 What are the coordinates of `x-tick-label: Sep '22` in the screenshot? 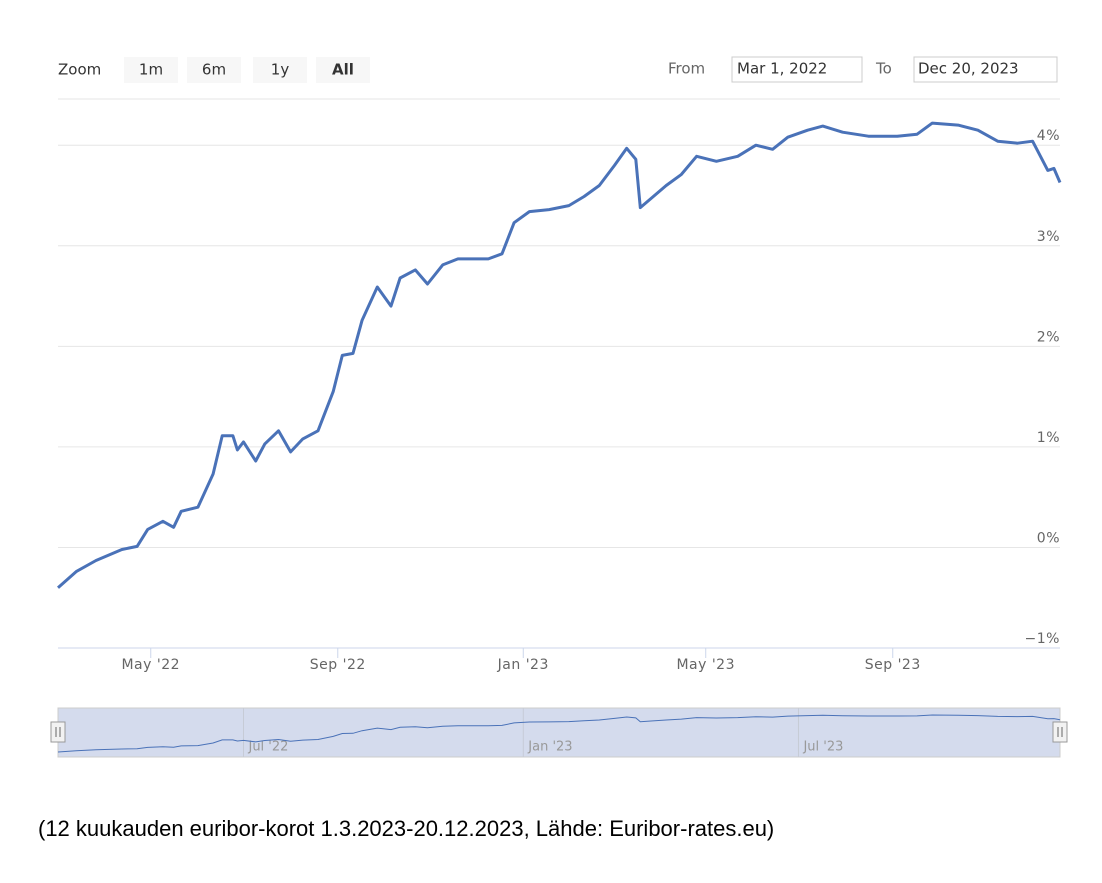 It's located at (338, 665).